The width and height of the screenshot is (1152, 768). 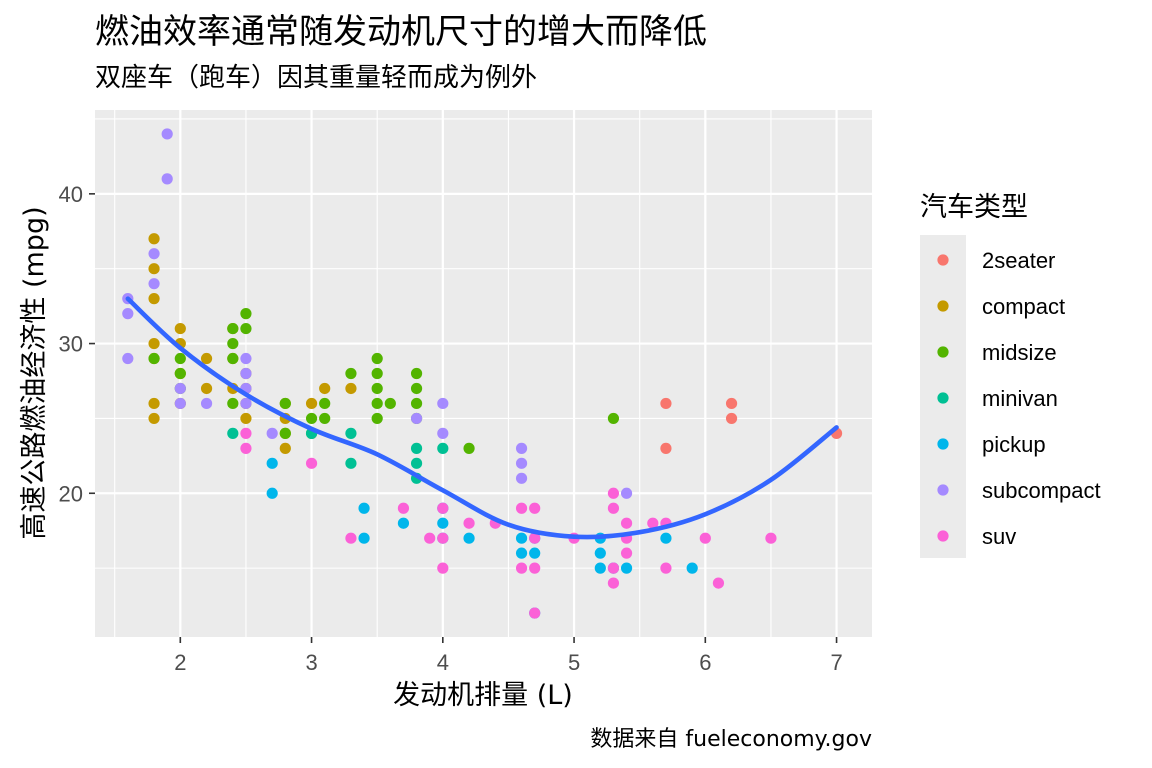 I want to click on x-tick-label: 6, so click(x=705, y=662).